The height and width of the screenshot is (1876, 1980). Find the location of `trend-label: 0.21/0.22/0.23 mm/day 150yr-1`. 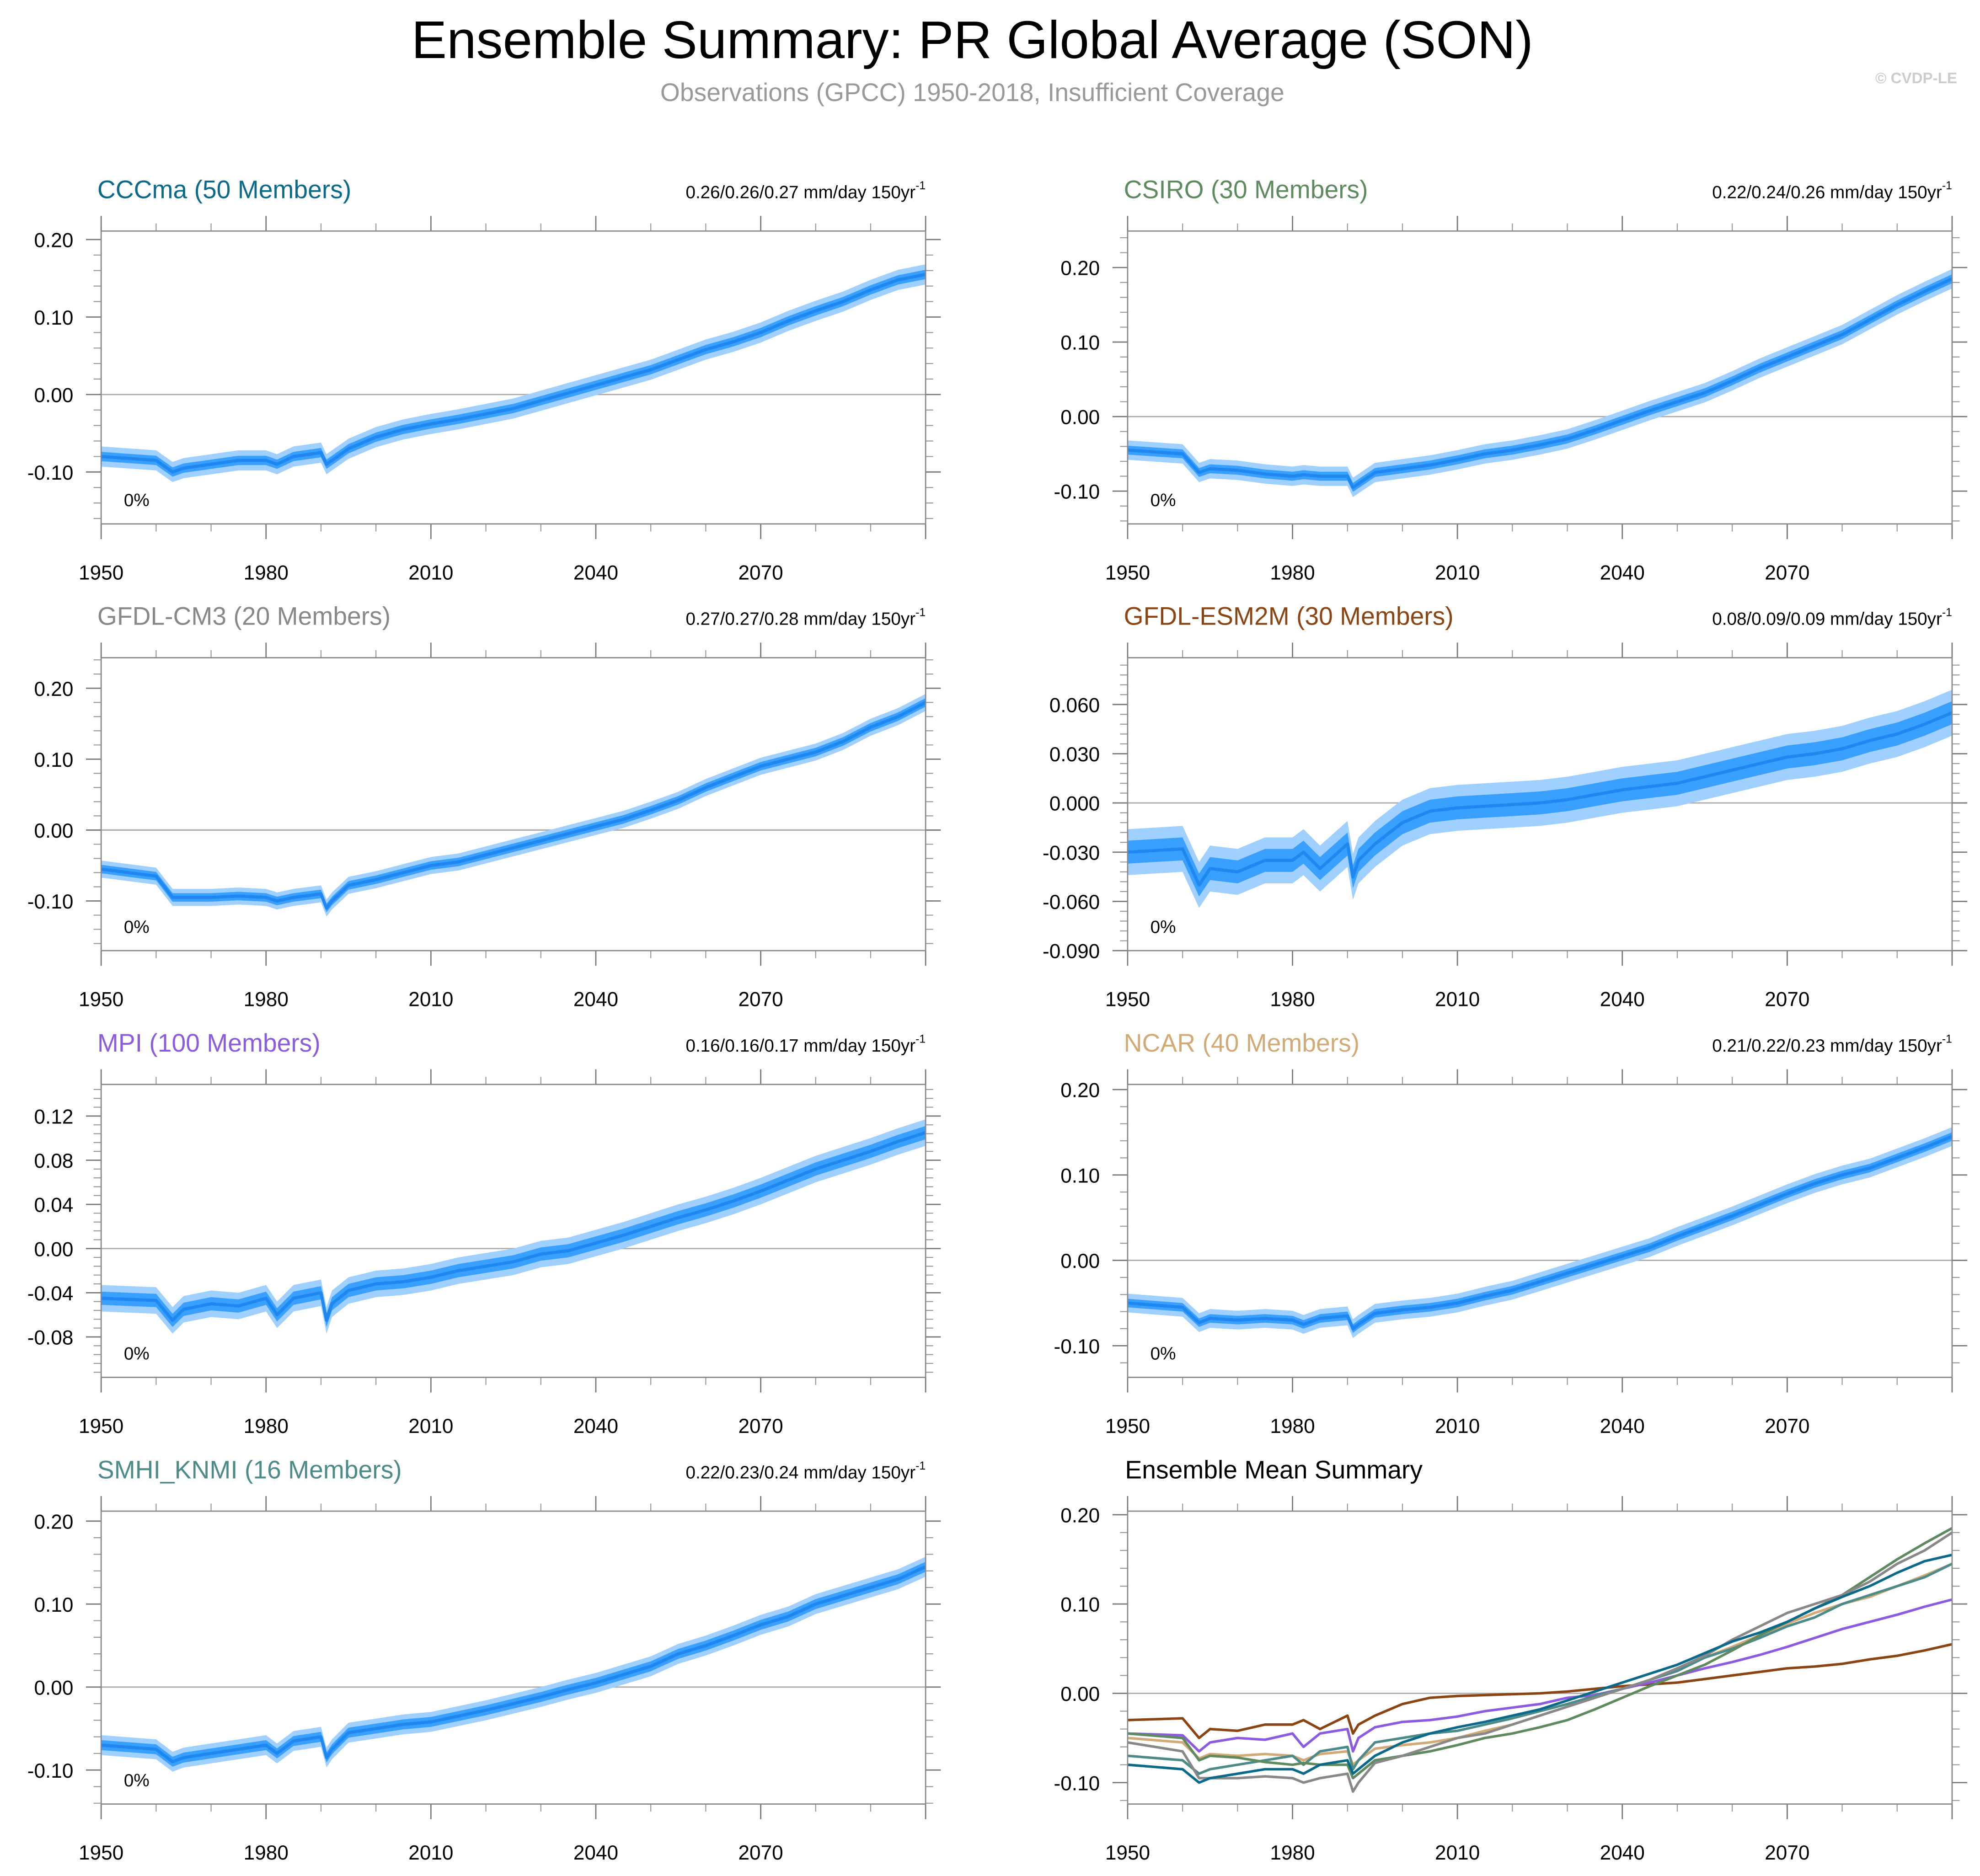

trend-label: 0.21/0.22/0.23 mm/day 150yr-1 is located at coordinates (1832, 1044).